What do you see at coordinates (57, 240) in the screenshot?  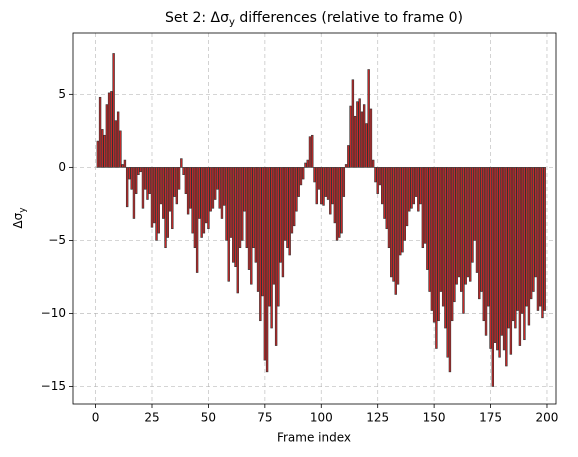 I see `y-tick-label: −5` at bounding box center [57, 240].